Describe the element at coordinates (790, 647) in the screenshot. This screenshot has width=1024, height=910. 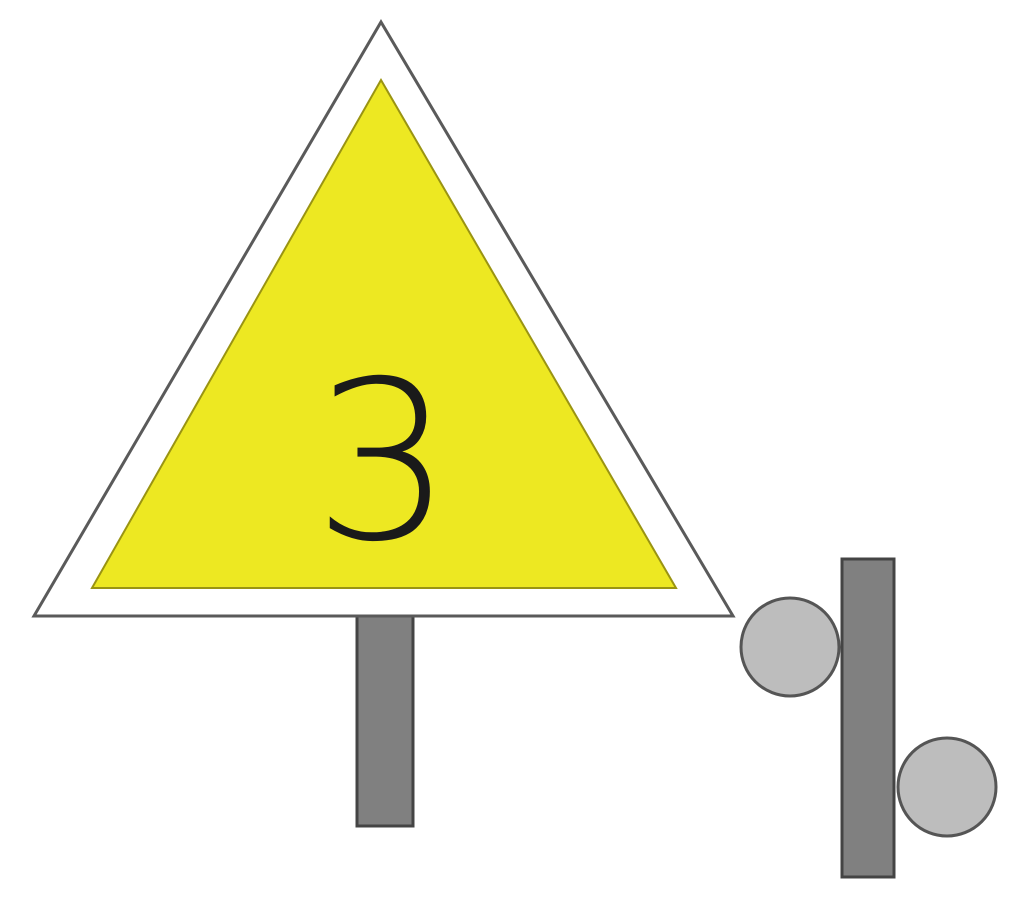
I see `upper-roller` at that location.